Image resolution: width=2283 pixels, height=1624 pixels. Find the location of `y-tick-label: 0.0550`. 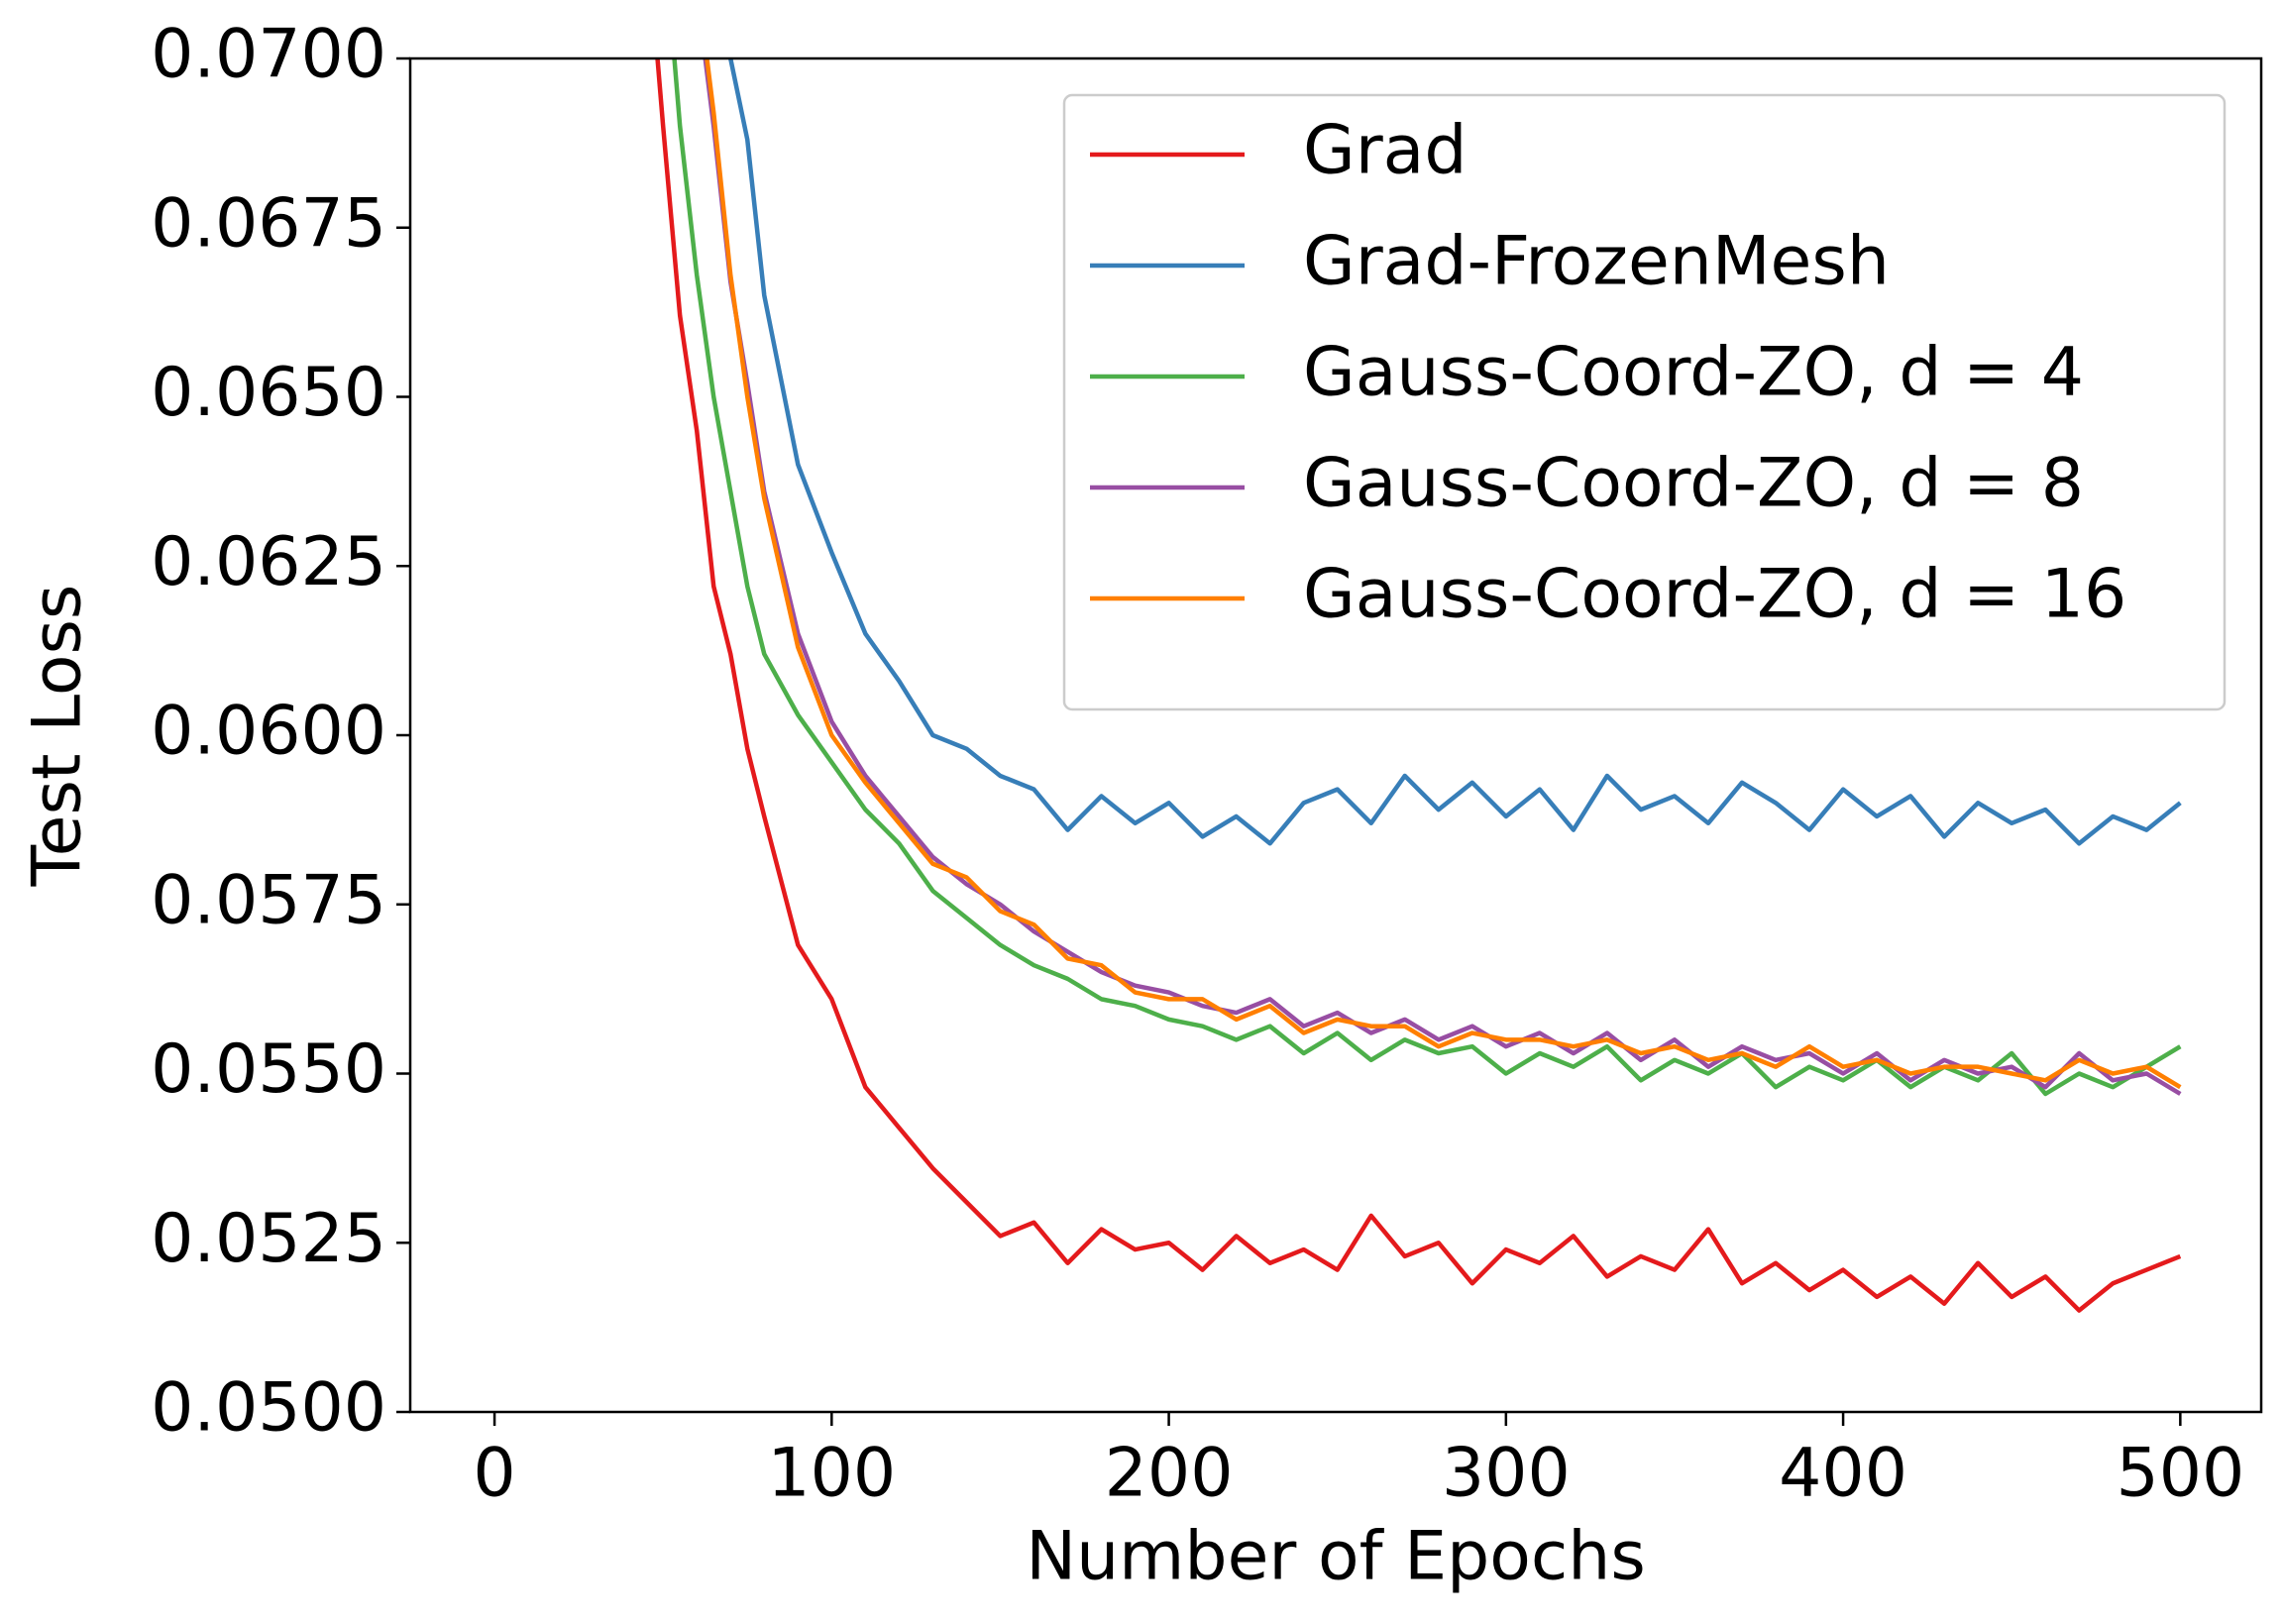

y-tick-label: 0.0550 is located at coordinates (268, 1070).